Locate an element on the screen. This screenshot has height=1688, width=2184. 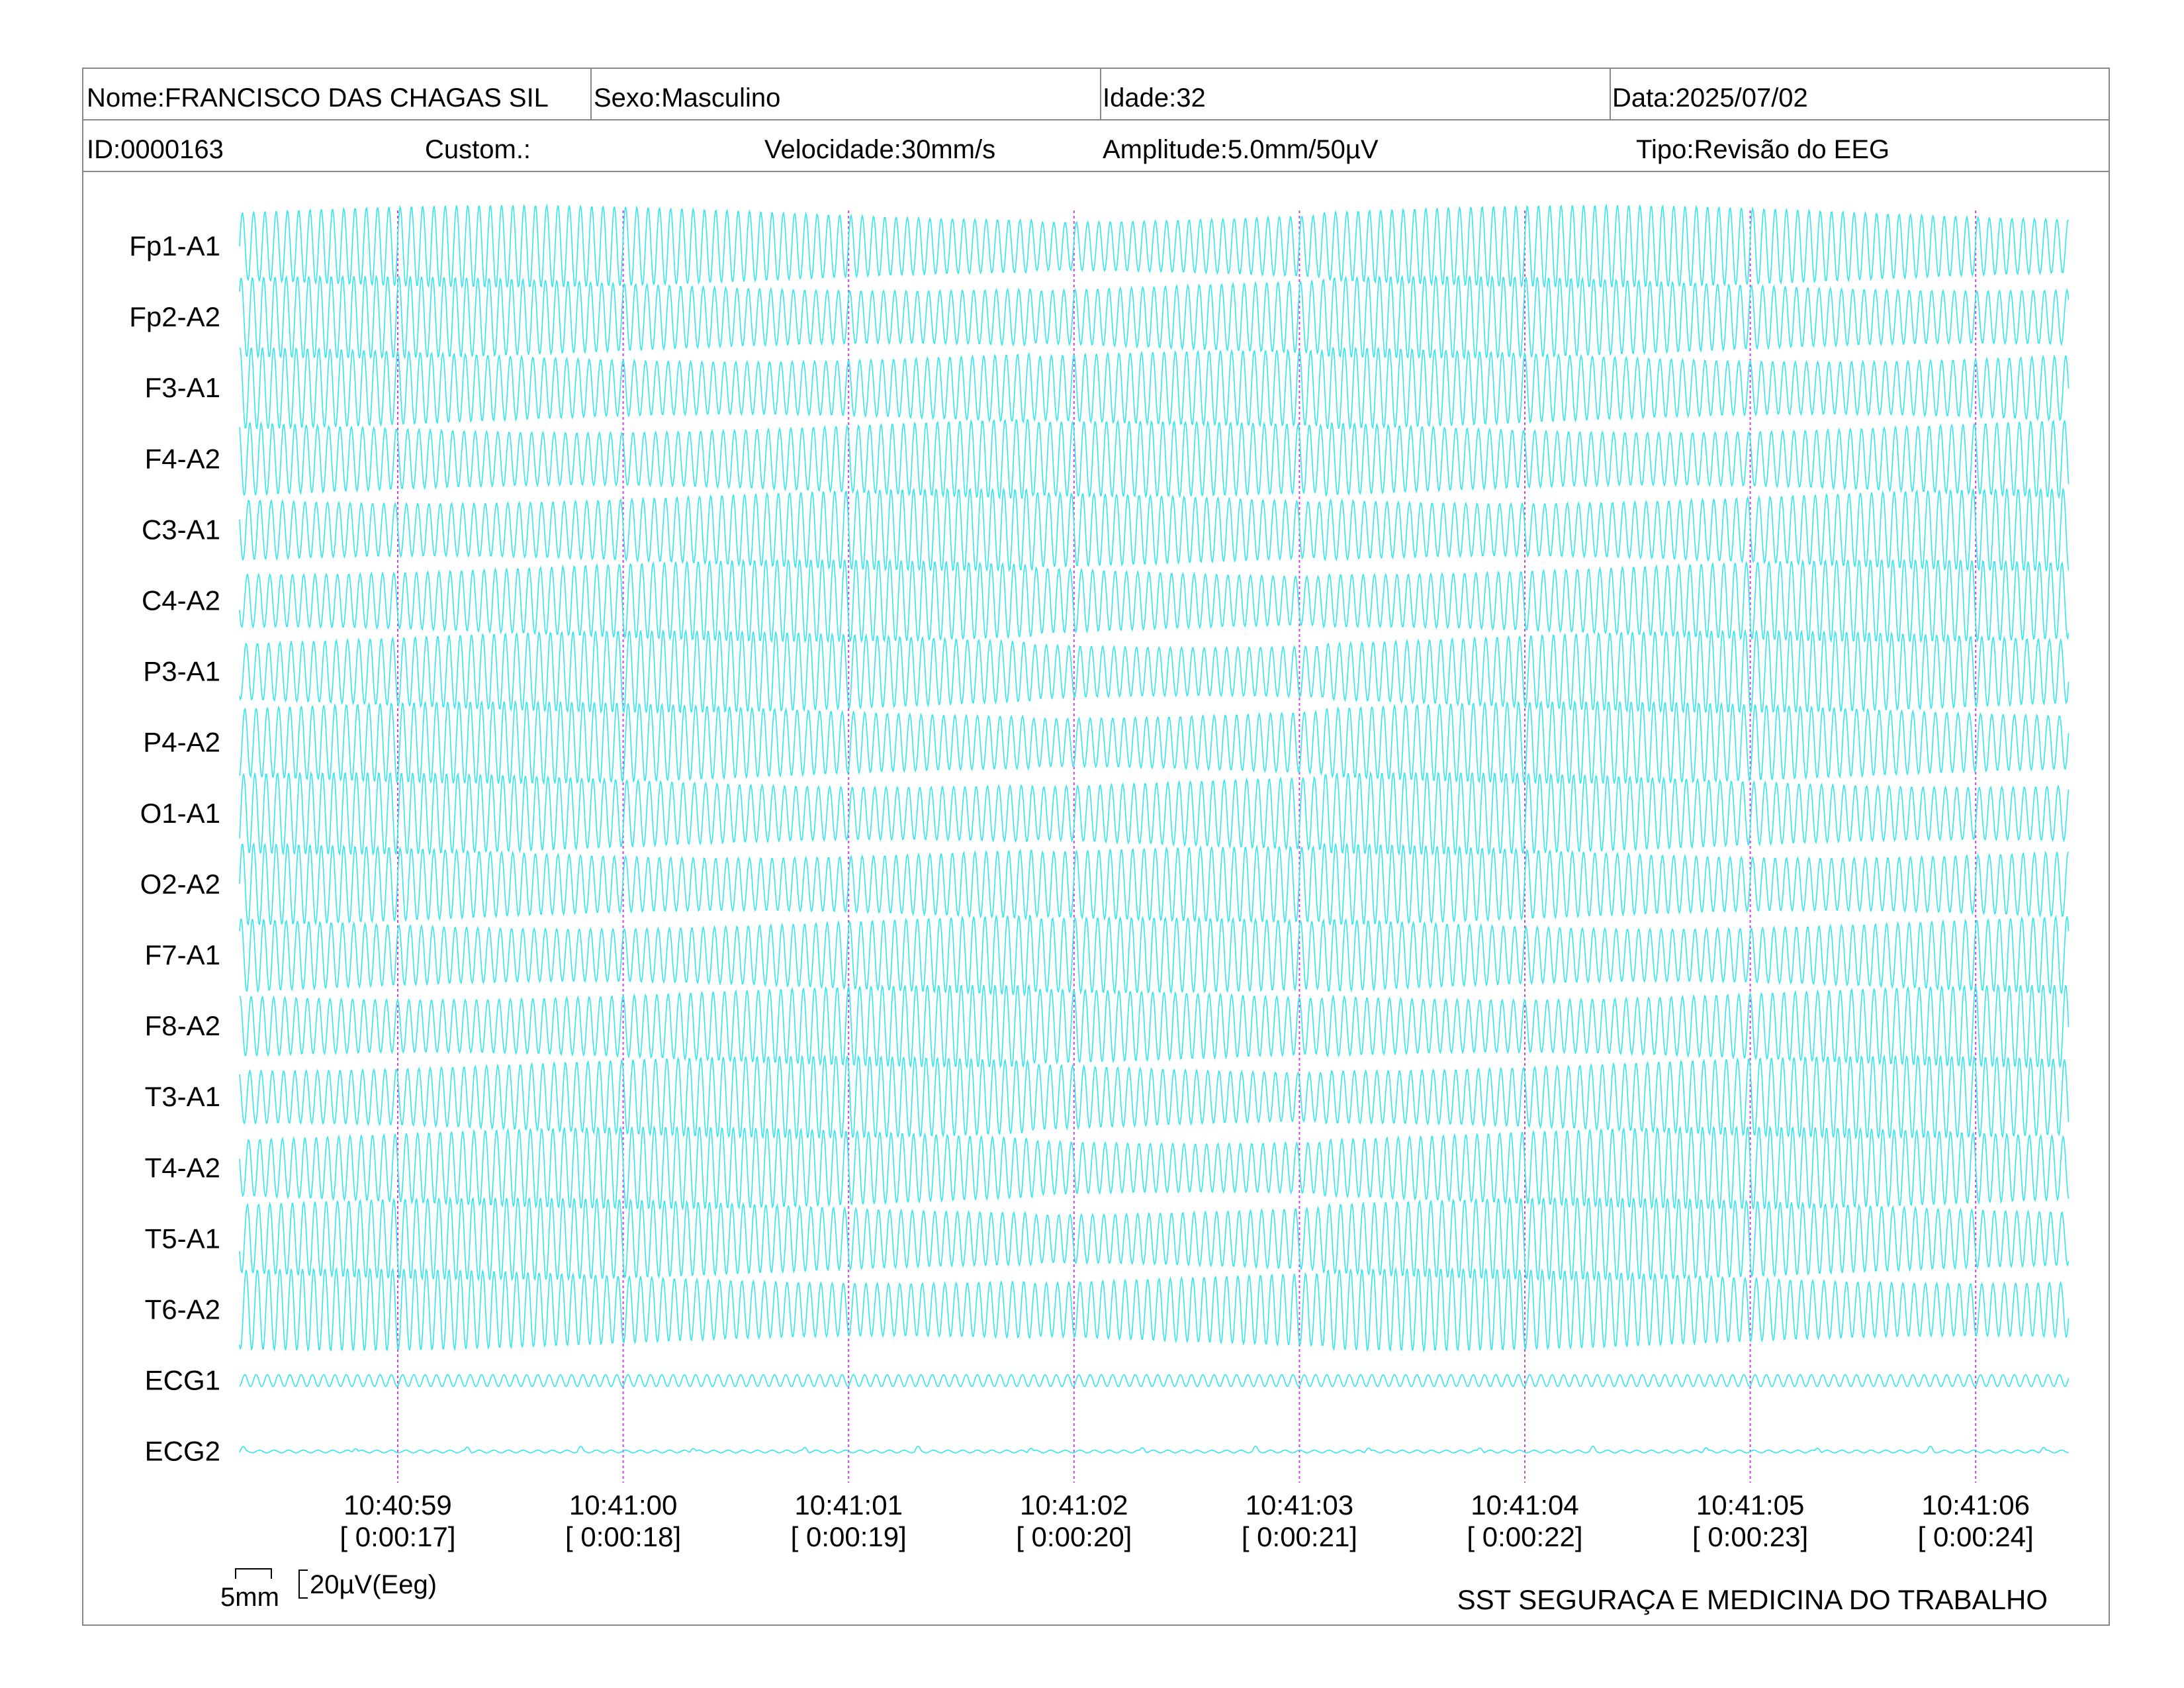
channel-label: T4-A2 is located at coordinates (182, 1167).